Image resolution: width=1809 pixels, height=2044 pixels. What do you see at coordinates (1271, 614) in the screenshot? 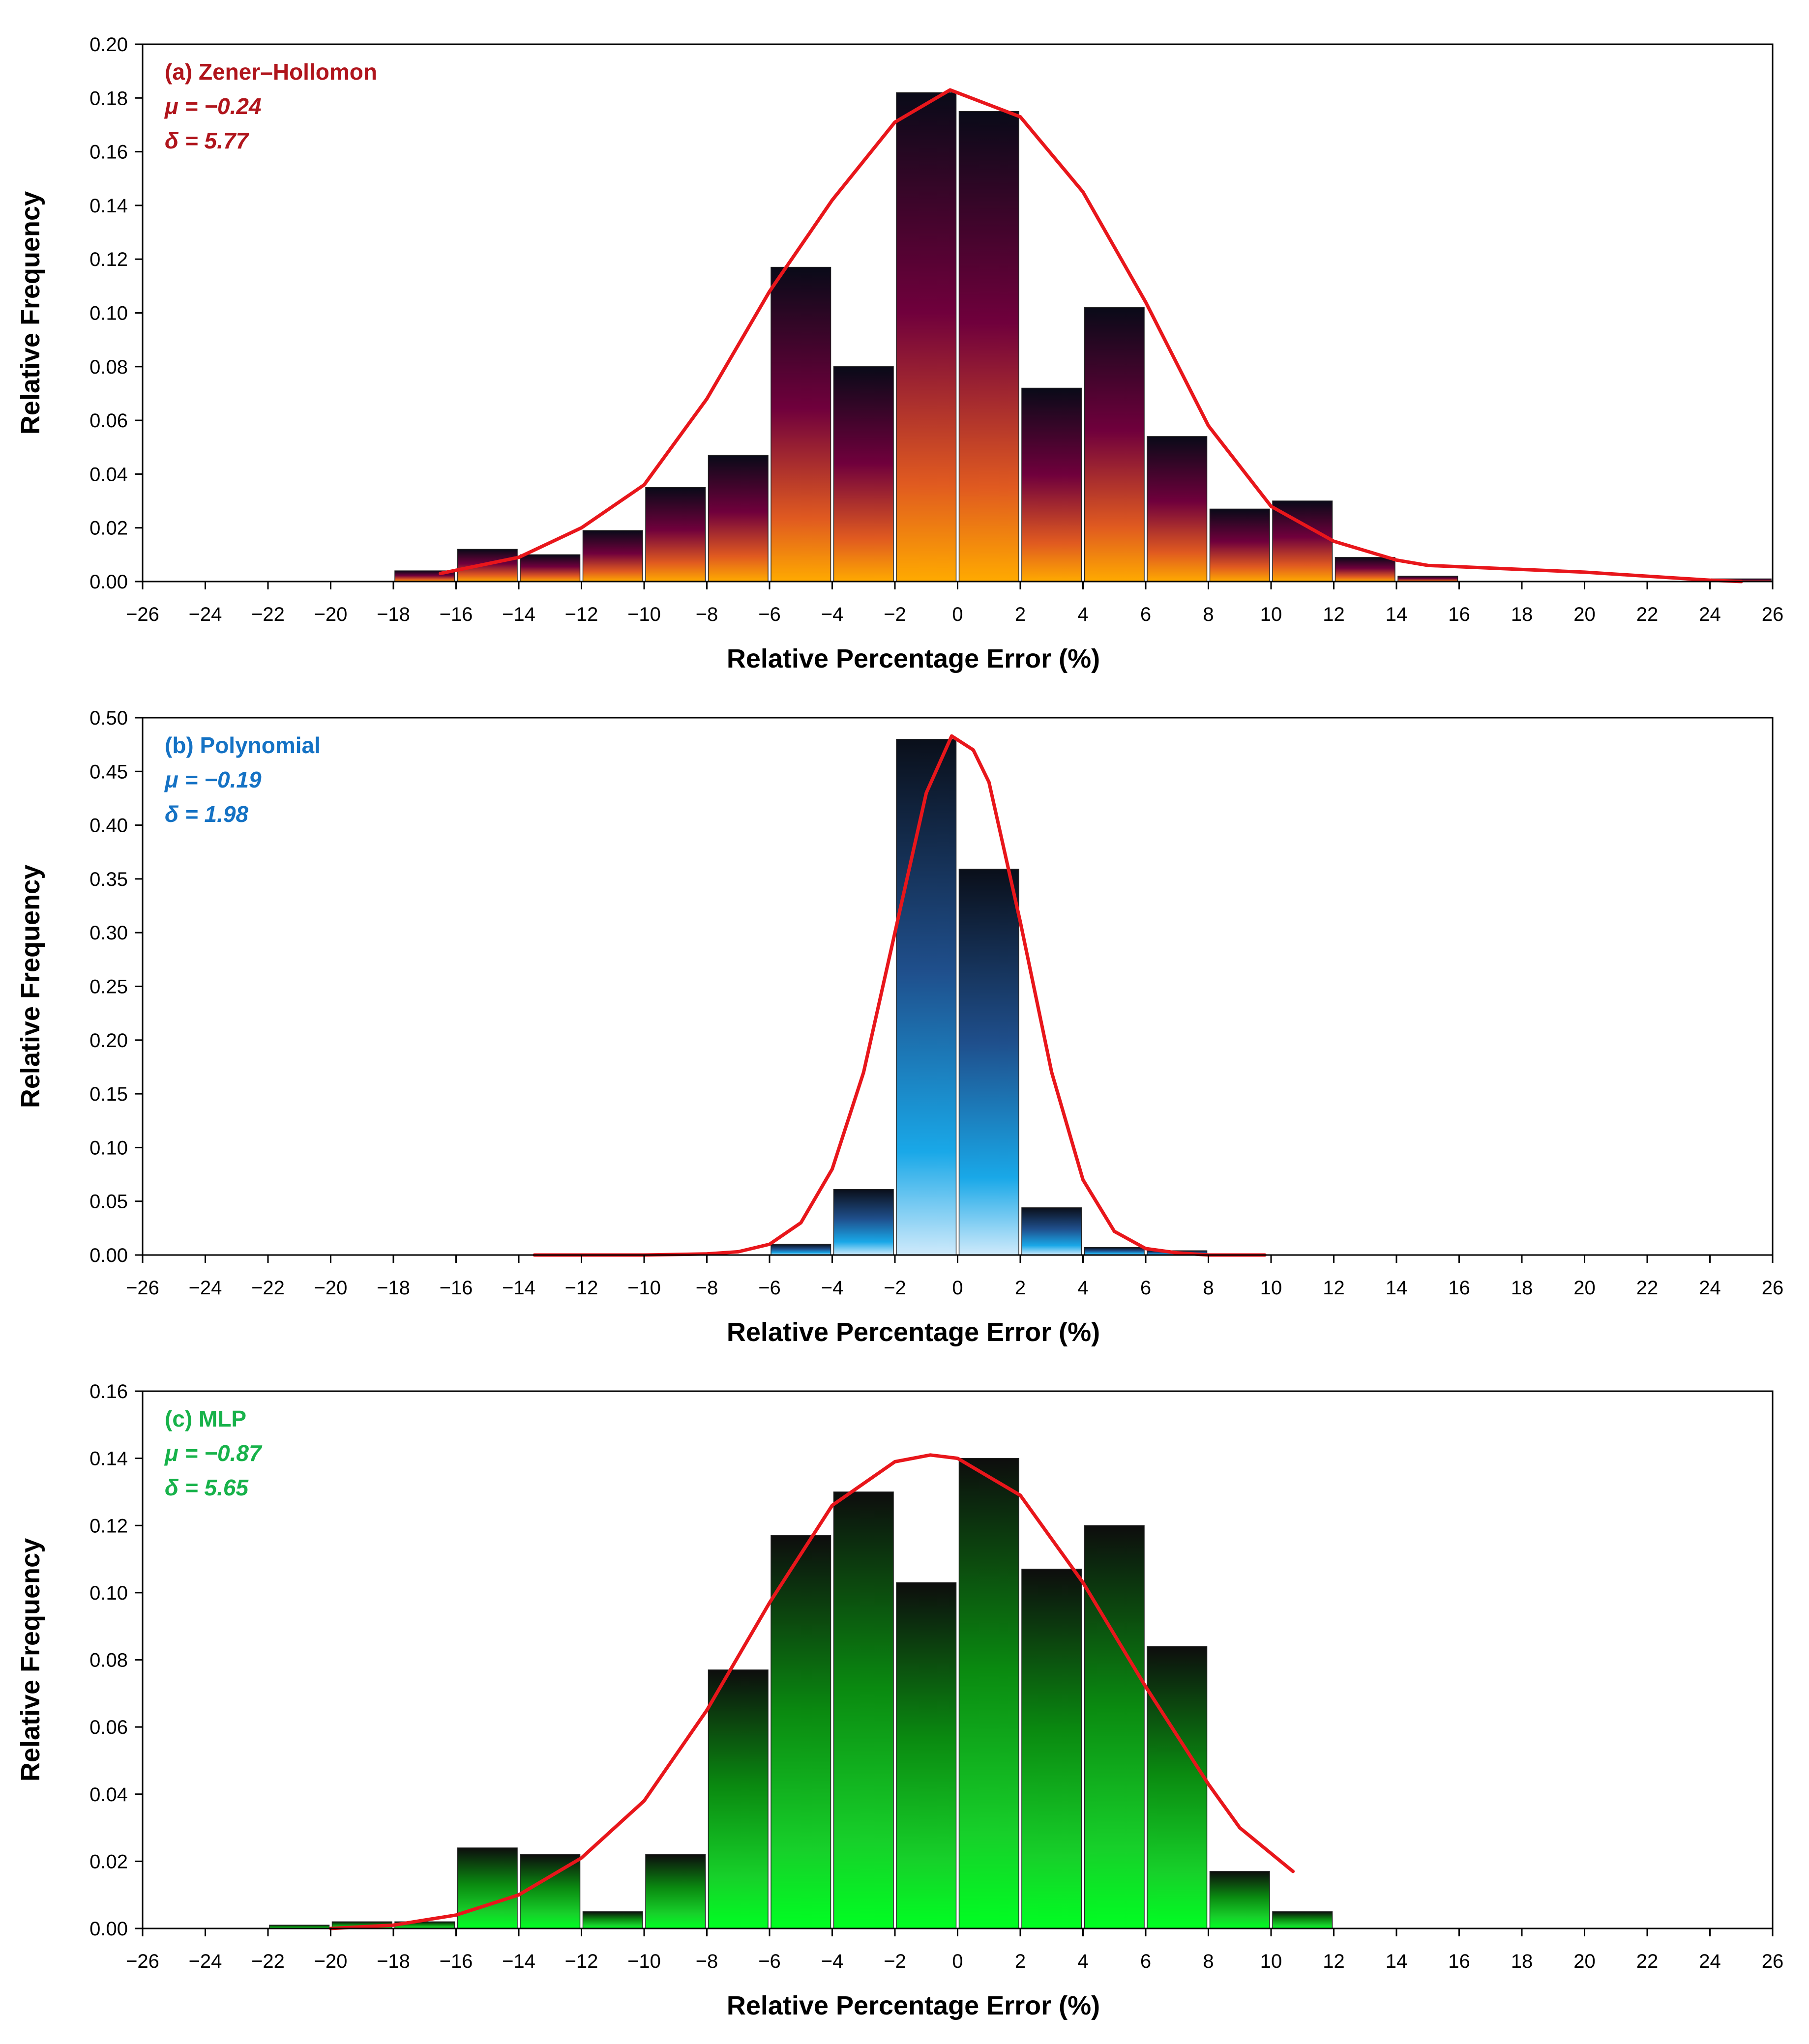
I see `x-tick-label: 10` at bounding box center [1271, 614].